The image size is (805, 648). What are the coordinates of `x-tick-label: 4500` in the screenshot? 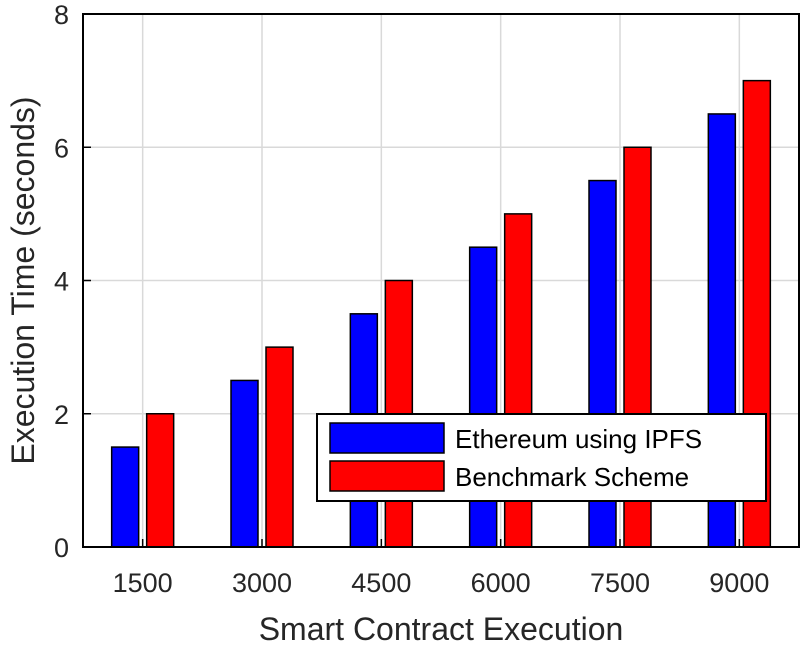 It's located at (381, 583).